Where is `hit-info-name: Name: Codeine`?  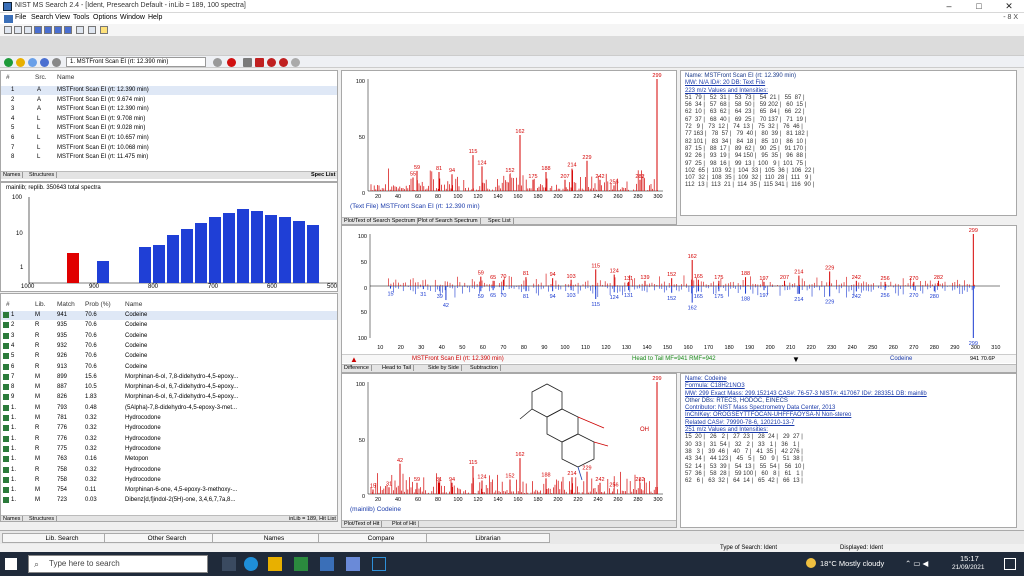 hit-info-name: Name: Codeine is located at coordinates (706, 379).